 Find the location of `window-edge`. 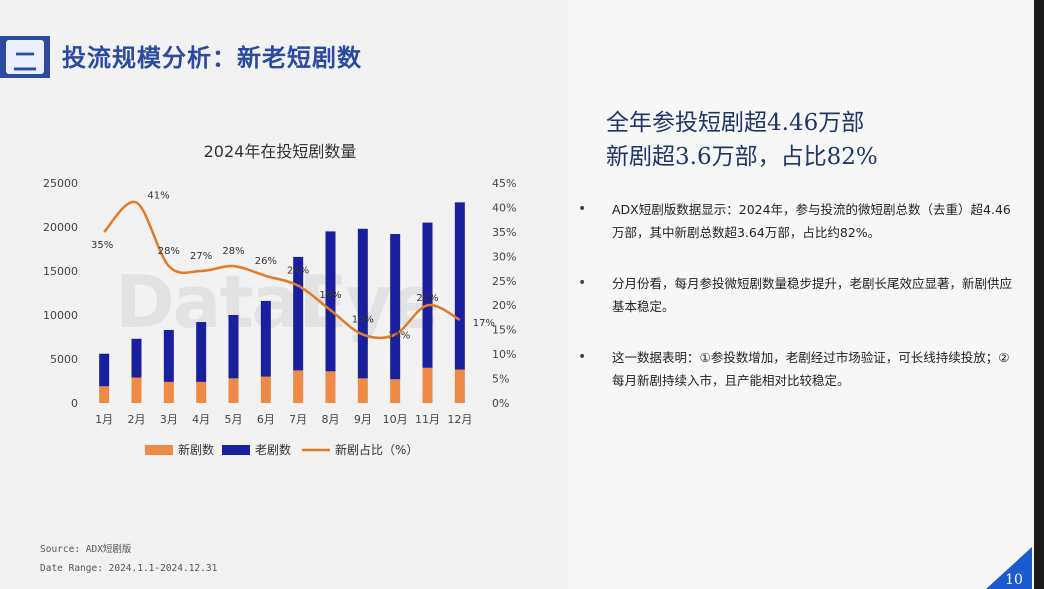

window-edge is located at coordinates (1039, 294).